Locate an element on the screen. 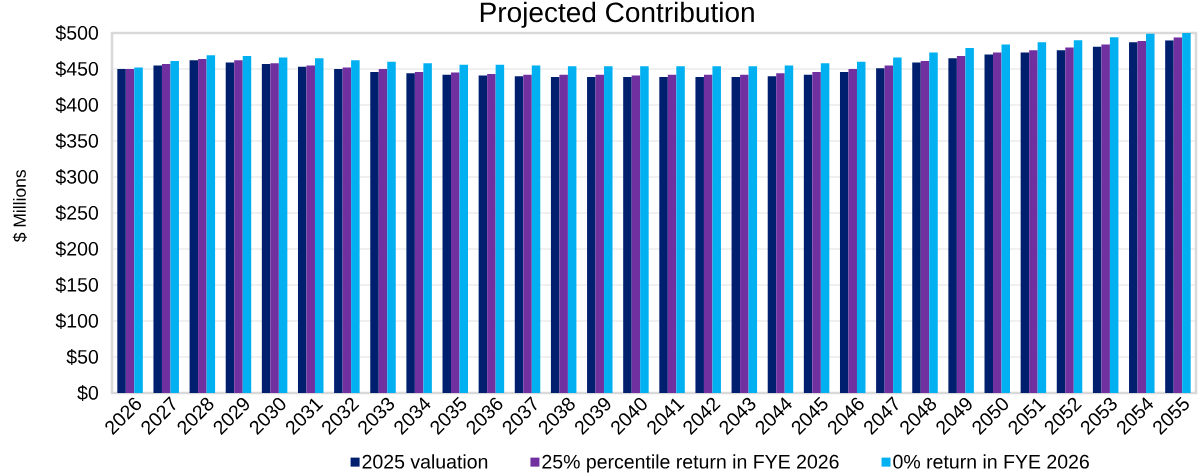 The height and width of the screenshot is (475, 1199). legend-label: 25% percentile return in FYE 2026 is located at coordinates (690, 463).